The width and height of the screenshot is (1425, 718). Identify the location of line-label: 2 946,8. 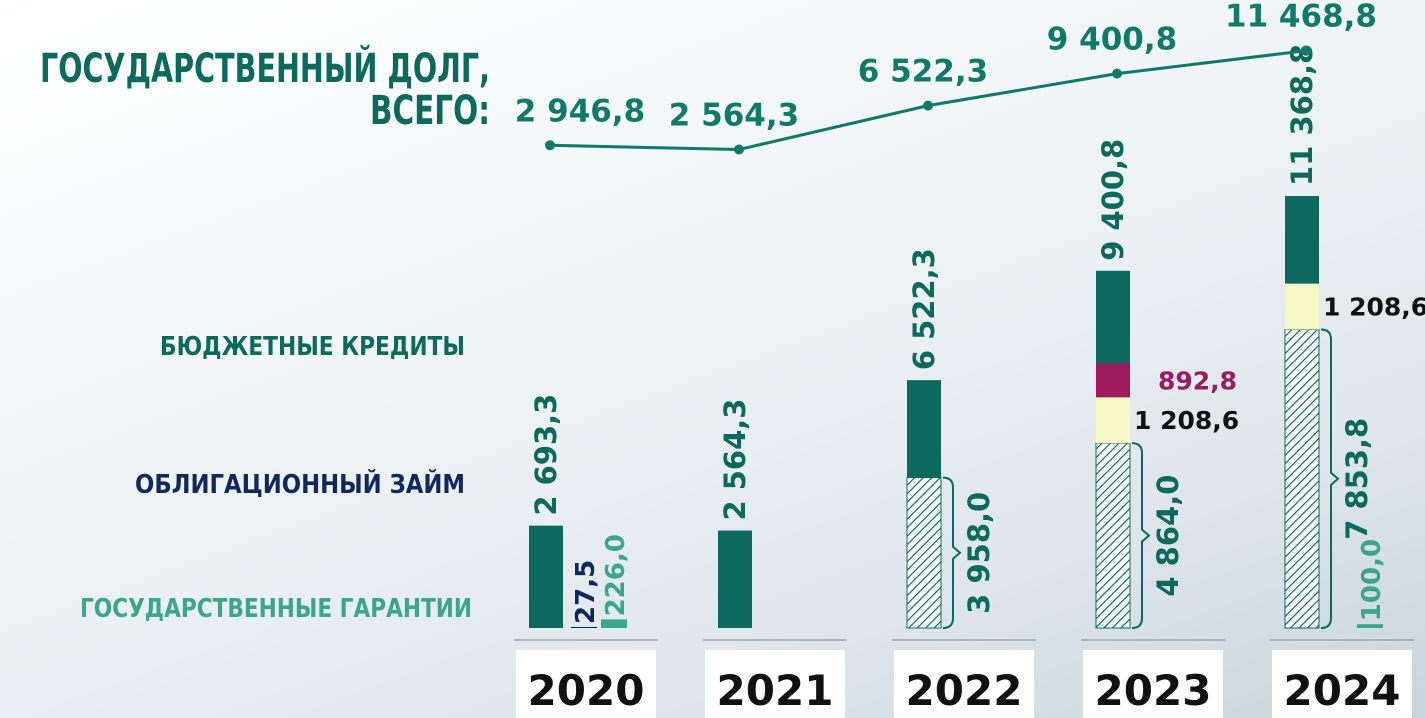
(580, 111).